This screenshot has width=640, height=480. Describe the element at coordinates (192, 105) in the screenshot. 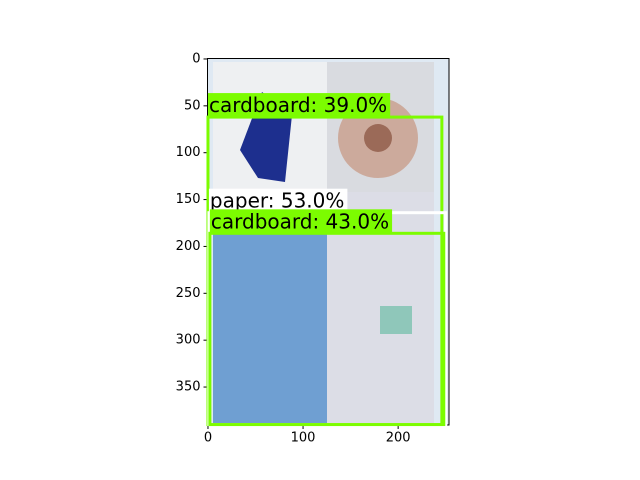

I see `y-tick-label: 50` at that location.